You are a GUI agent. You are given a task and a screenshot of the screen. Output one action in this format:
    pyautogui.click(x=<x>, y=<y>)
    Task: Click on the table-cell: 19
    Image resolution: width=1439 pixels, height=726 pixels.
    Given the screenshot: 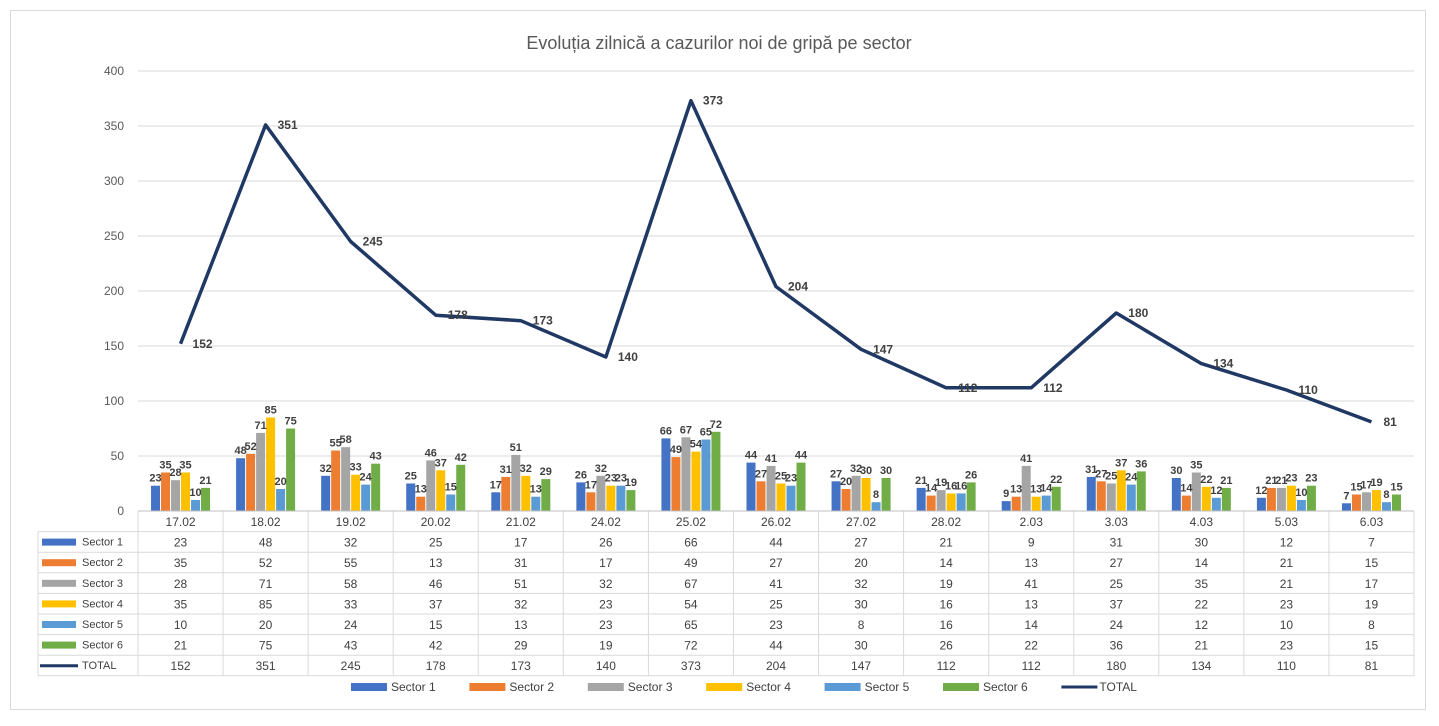 What is the action you would take?
    pyautogui.click(x=946, y=584)
    